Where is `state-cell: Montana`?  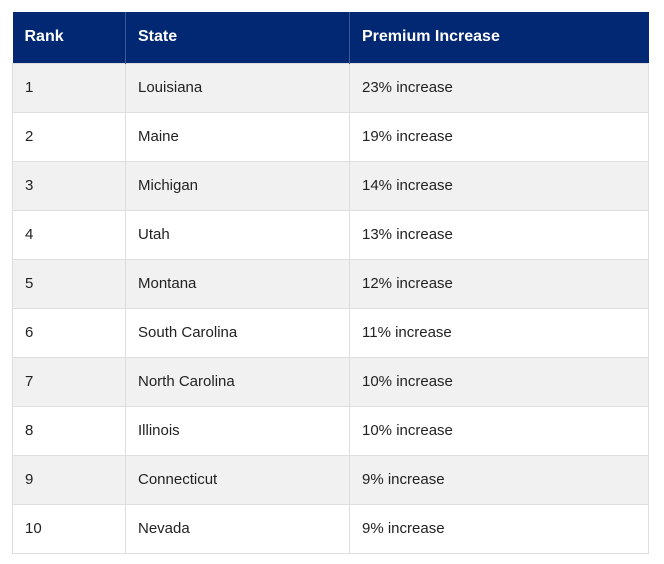 state-cell: Montana is located at coordinates (237, 283).